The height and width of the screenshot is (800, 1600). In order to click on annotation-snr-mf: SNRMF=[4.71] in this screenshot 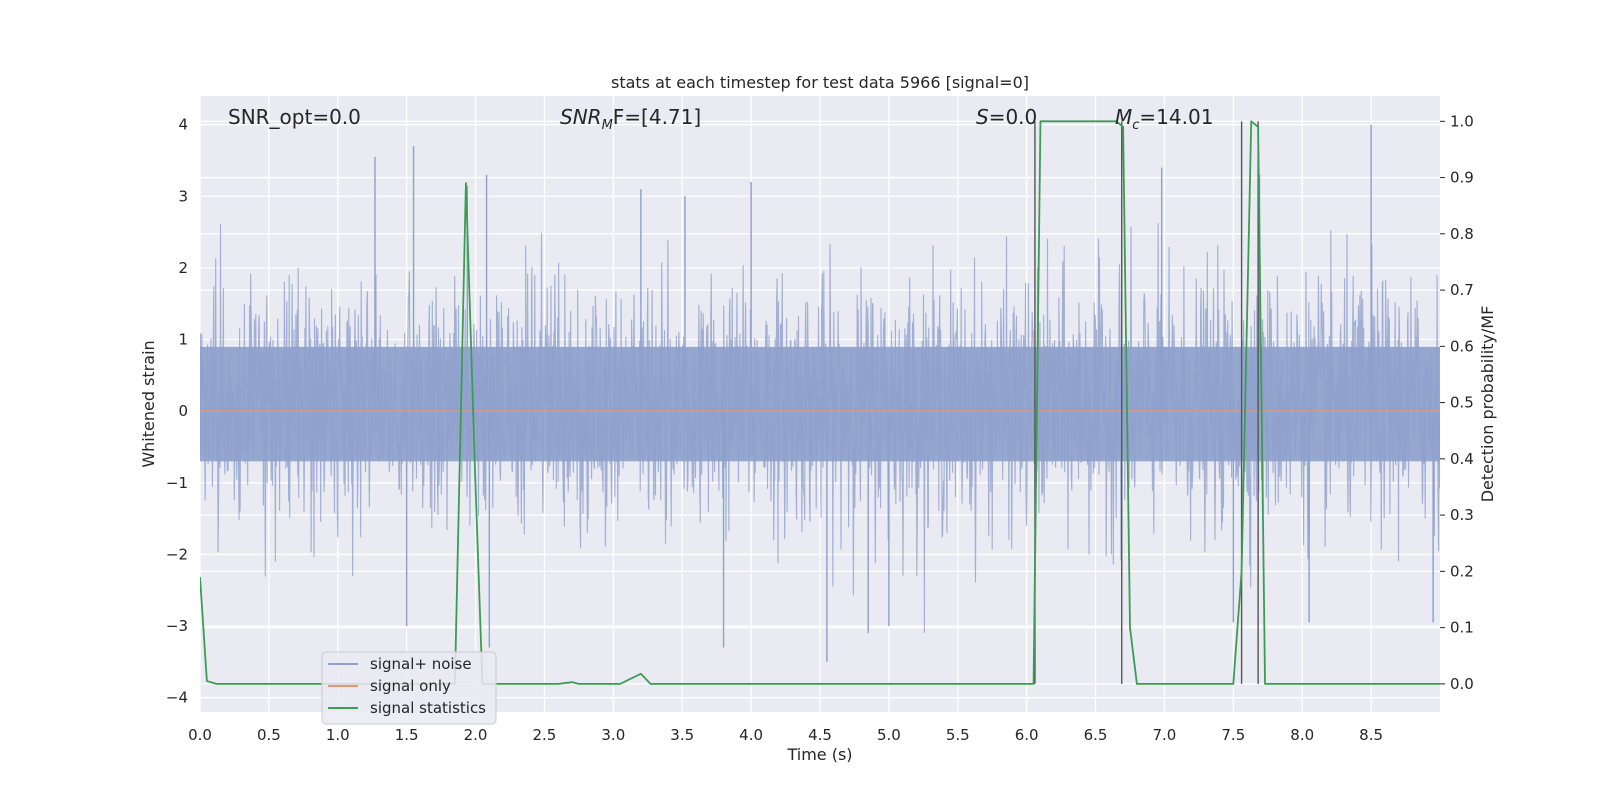, I will do `click(630, 119)`.